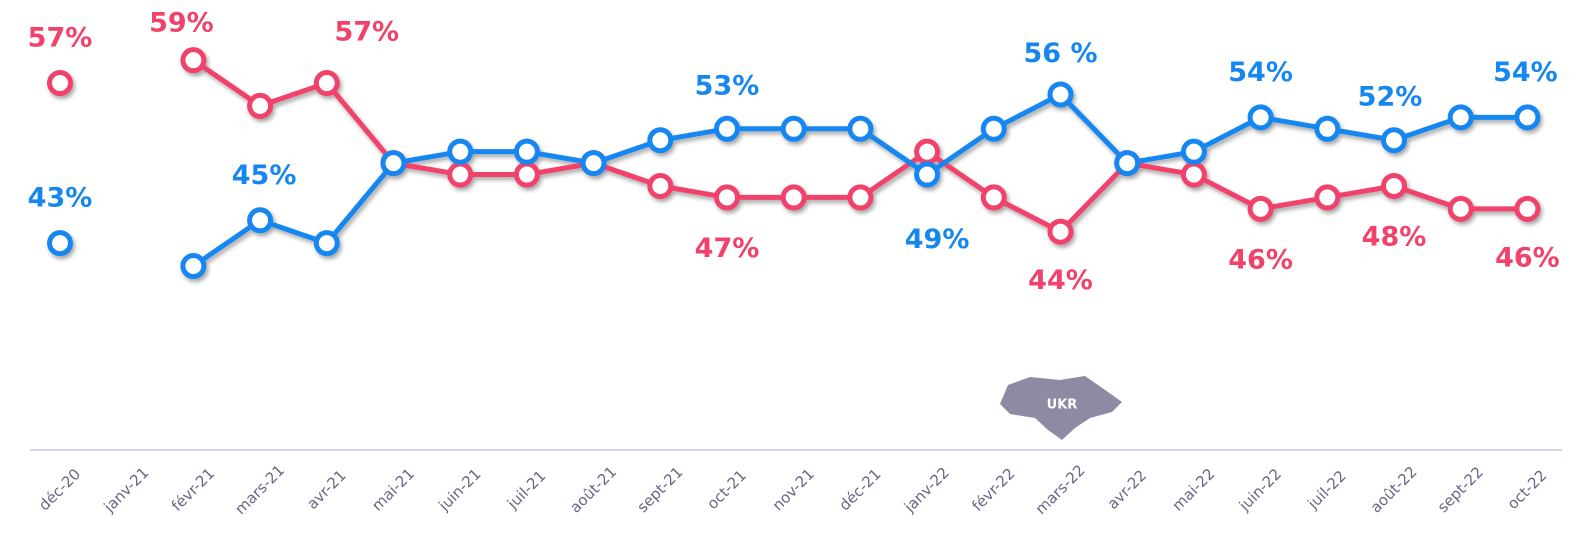  I want to click on x-tick-label: mai-22, so click(1194, 490).